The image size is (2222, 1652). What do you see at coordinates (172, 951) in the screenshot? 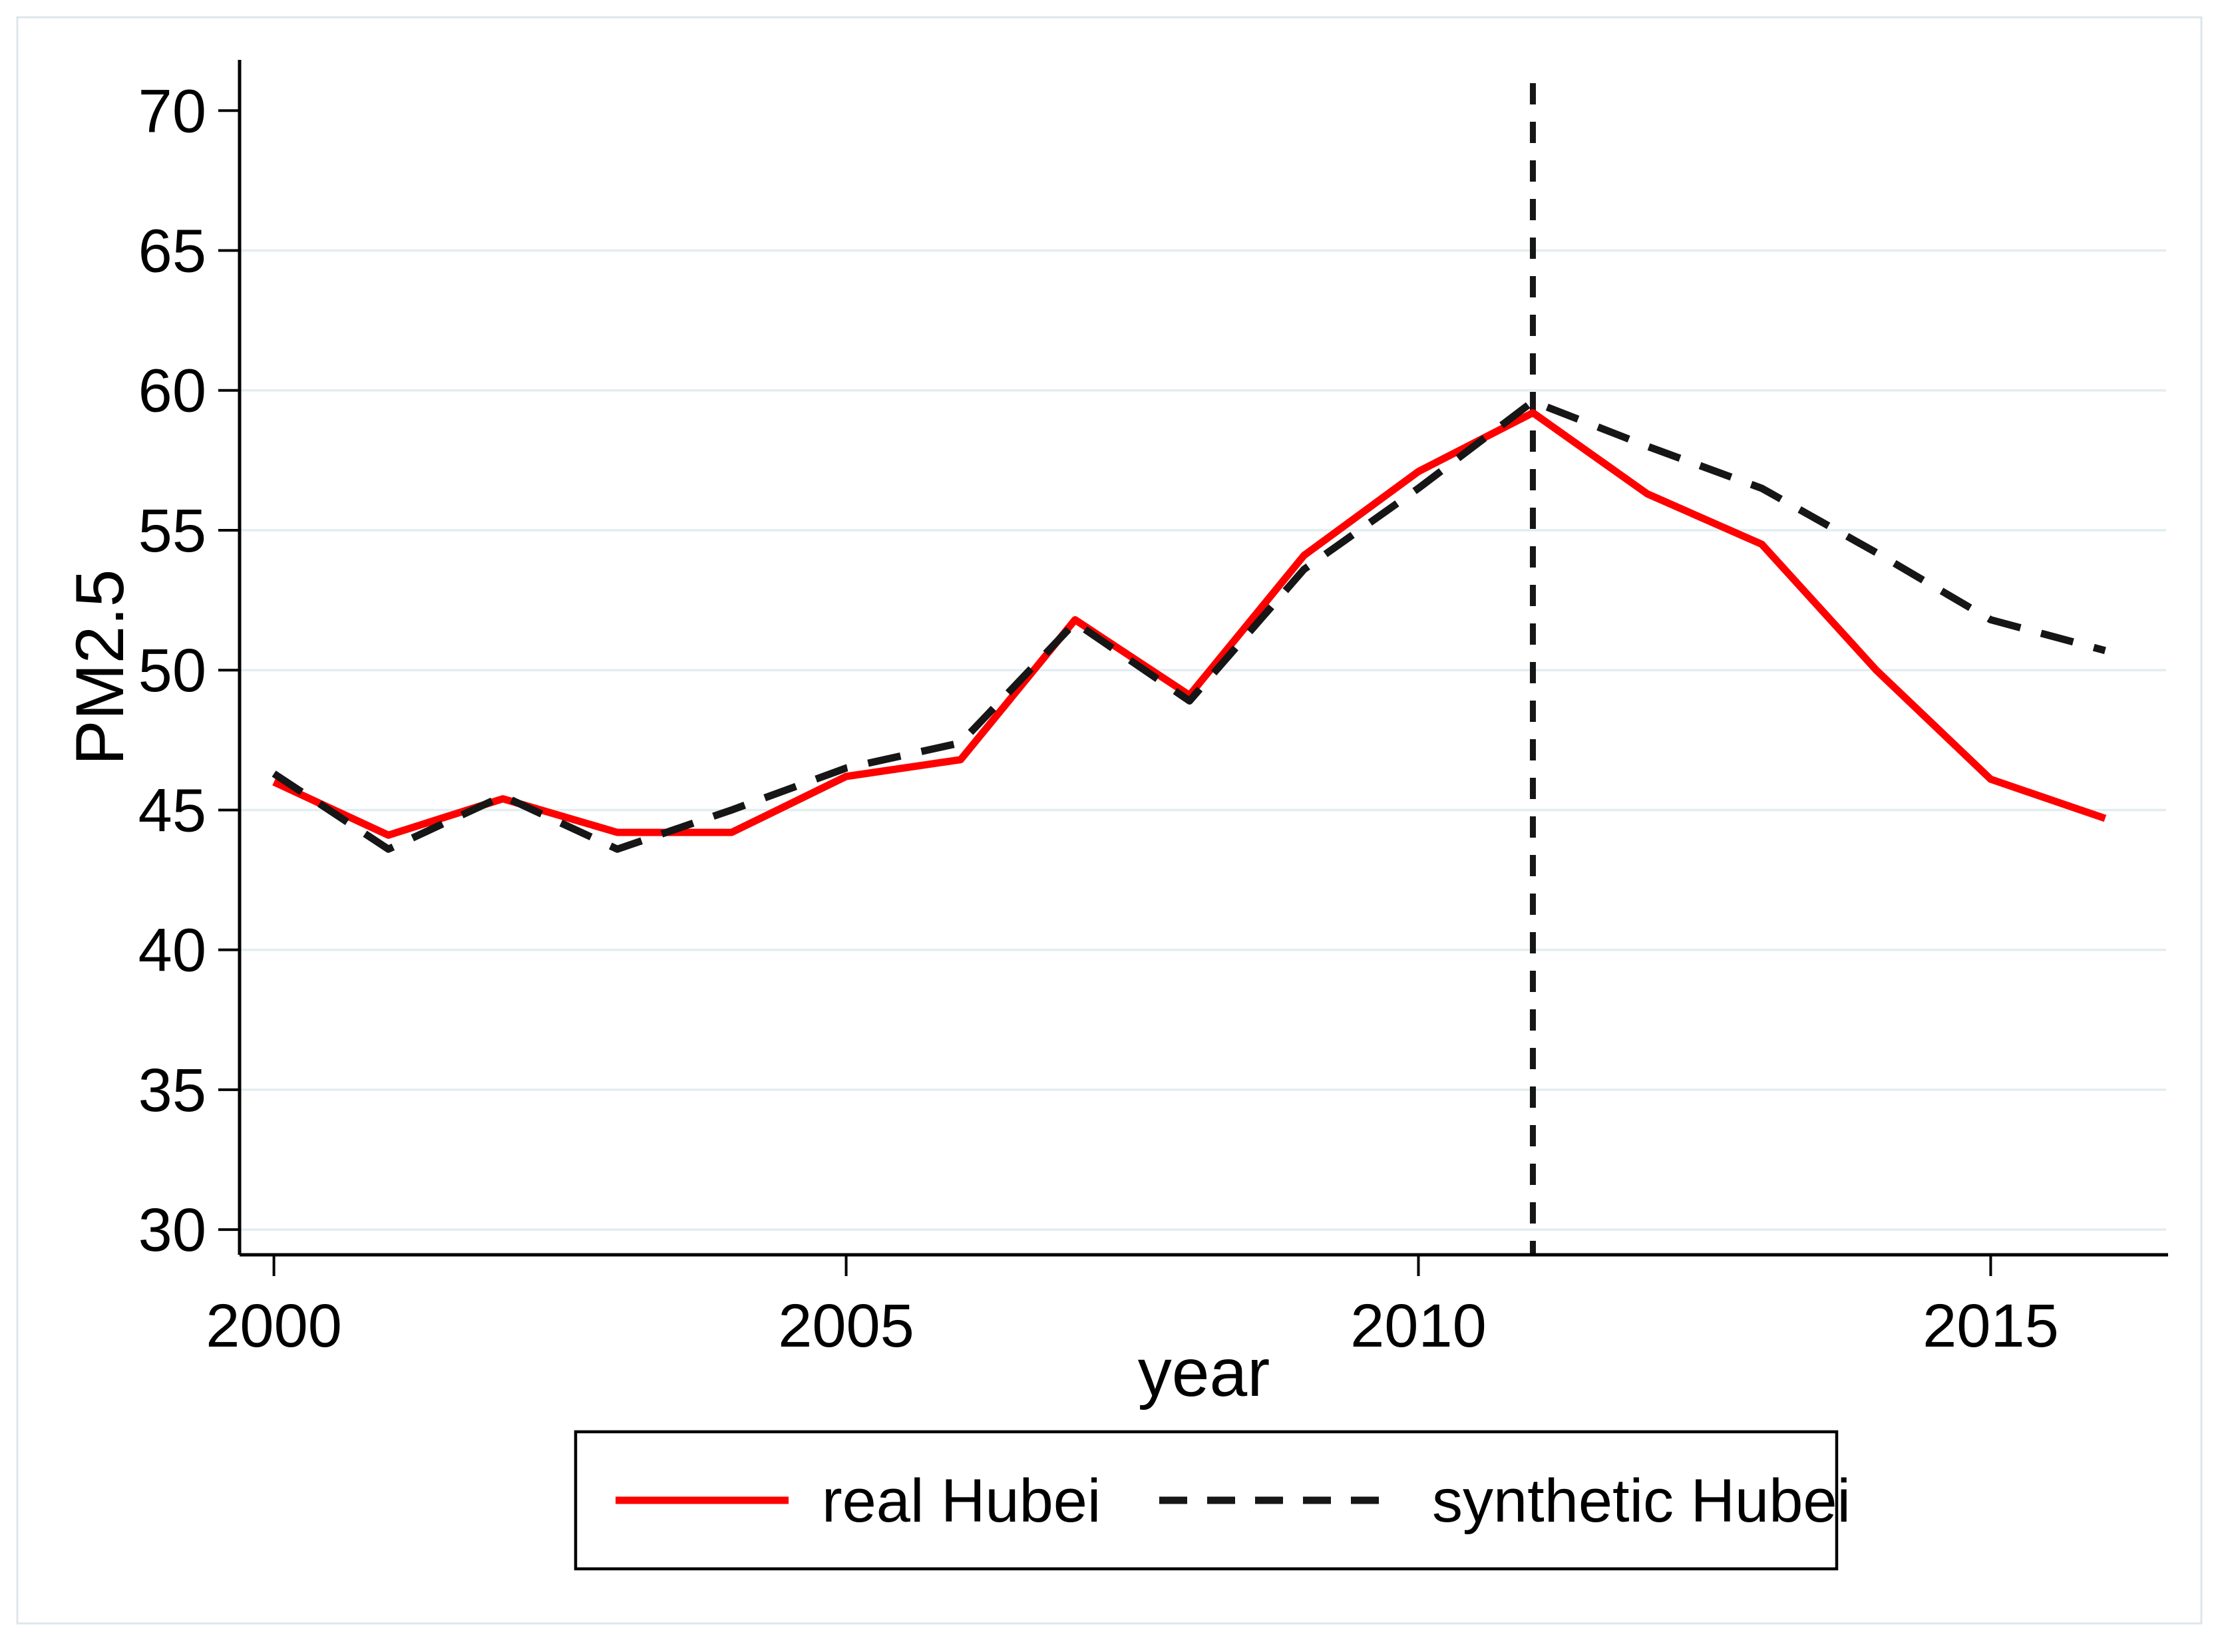
I see `y-tick-label-40: 40` at bounding box center [172, 951].